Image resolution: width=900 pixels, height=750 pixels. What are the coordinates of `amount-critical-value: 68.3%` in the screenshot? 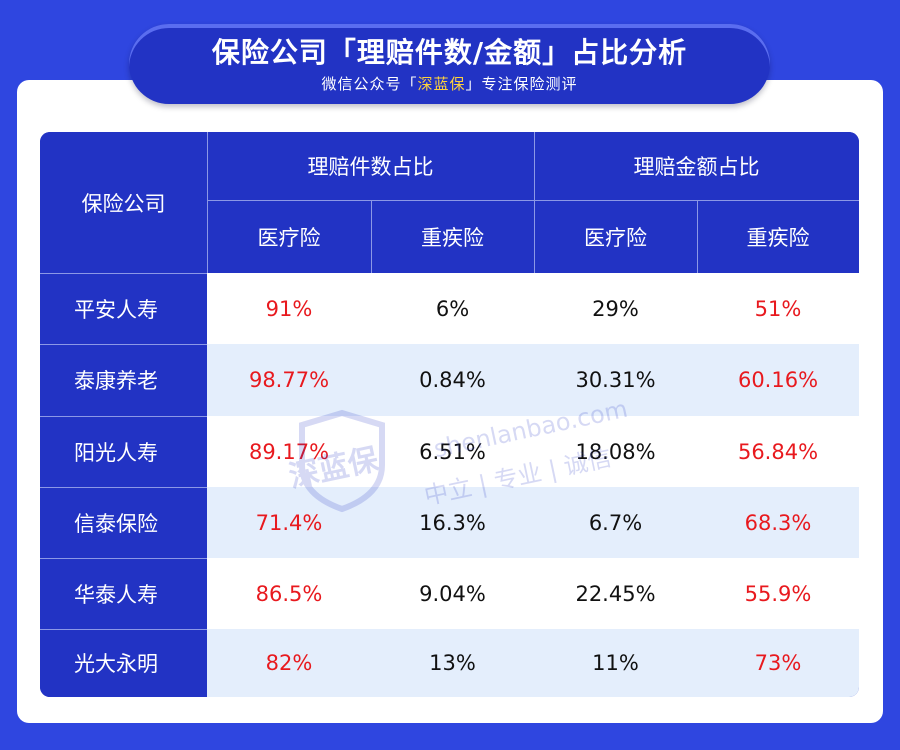 It's located at (778, 522).